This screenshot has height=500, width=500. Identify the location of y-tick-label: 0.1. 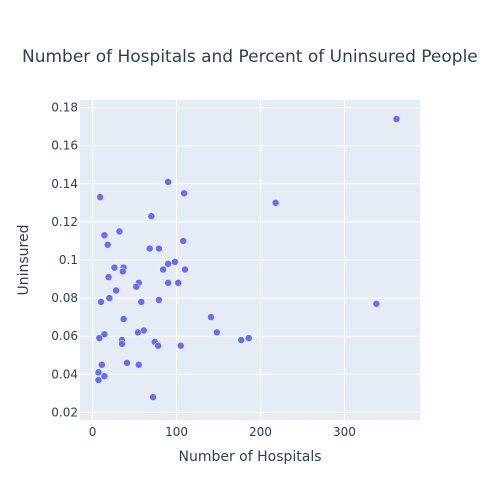
(68, 260).